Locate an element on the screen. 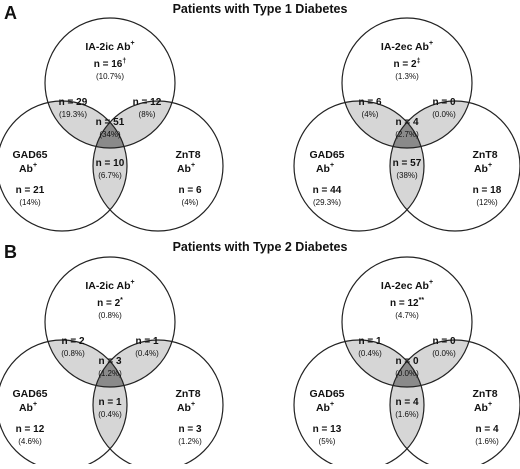  region-count-right: n = 6 is located at coordinates (190, 190).